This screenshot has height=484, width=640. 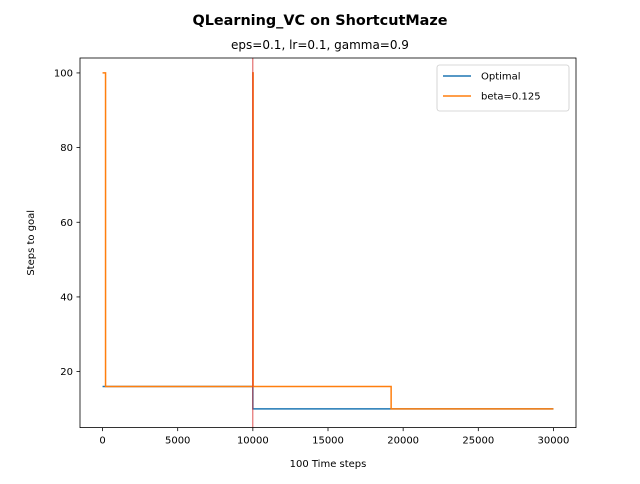 What do you see at coordinates (328, 464) in the screenshot?
I see `x-axis-label: 100 Time steps` at bounding box center [328, 464].